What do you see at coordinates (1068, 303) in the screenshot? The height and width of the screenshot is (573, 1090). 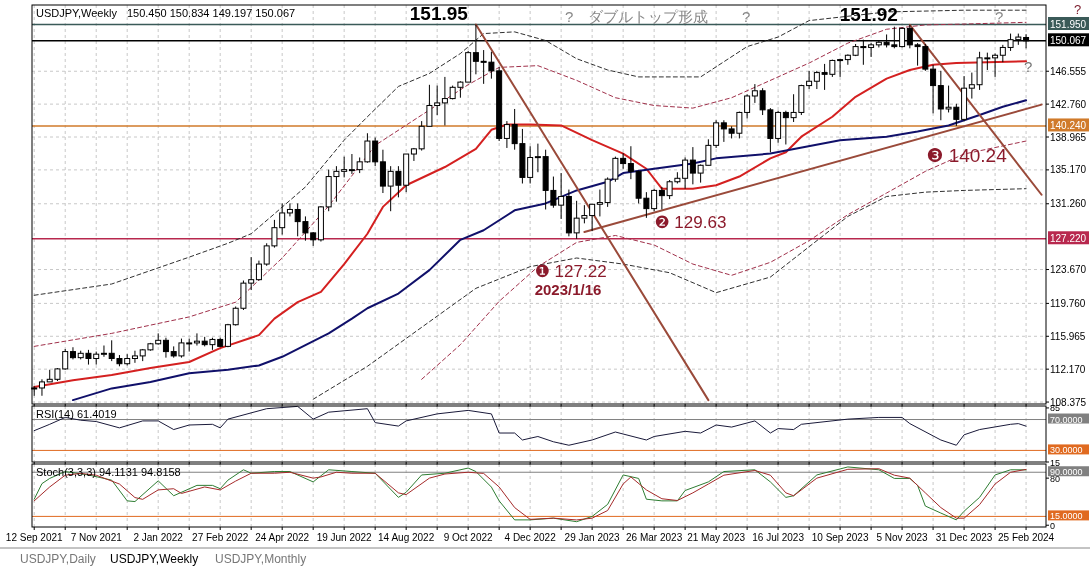 I see `y-tick-label: 119.760` at bounding box center [1068, 303].